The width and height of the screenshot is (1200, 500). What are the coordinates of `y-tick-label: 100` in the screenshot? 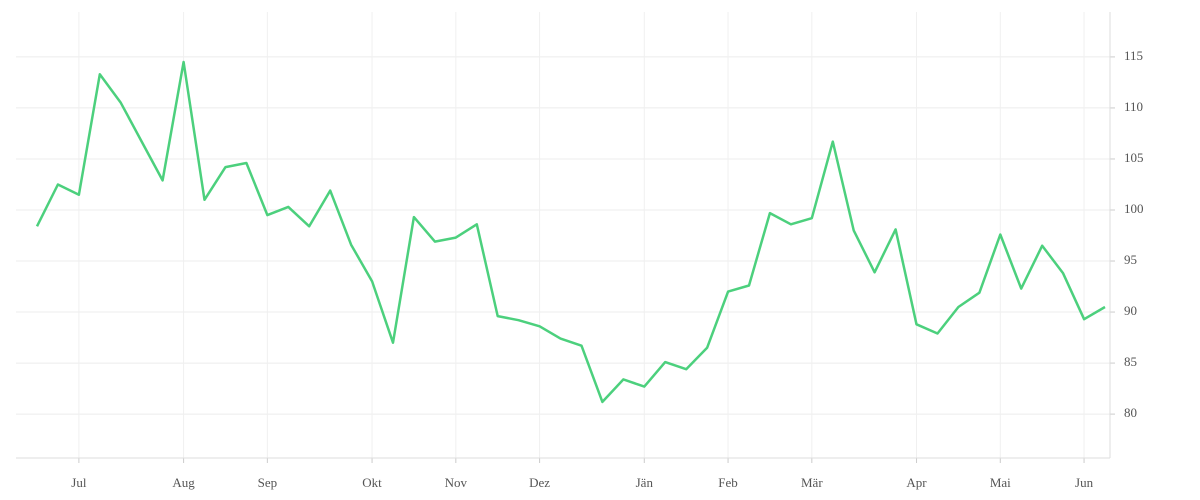 It's located at (1134, 208).